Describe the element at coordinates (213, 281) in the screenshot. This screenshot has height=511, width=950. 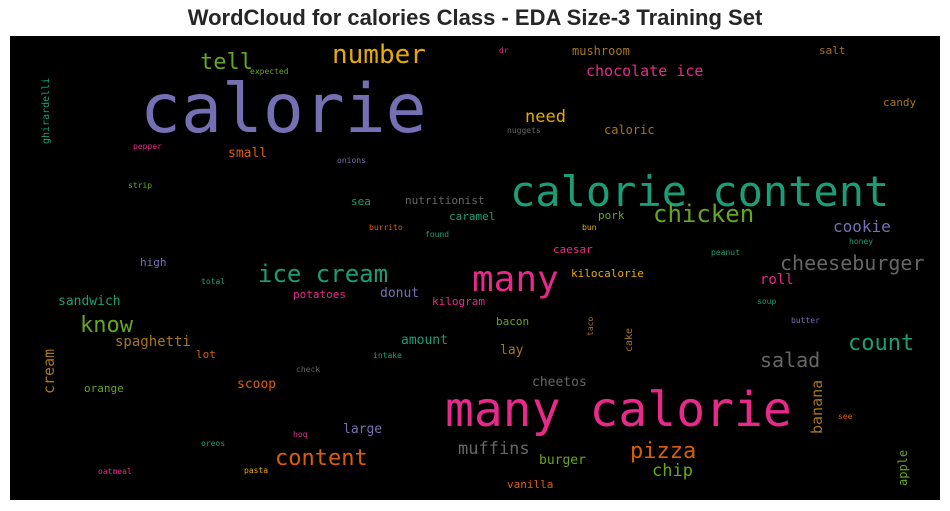
I see `word-total: total` at that location.